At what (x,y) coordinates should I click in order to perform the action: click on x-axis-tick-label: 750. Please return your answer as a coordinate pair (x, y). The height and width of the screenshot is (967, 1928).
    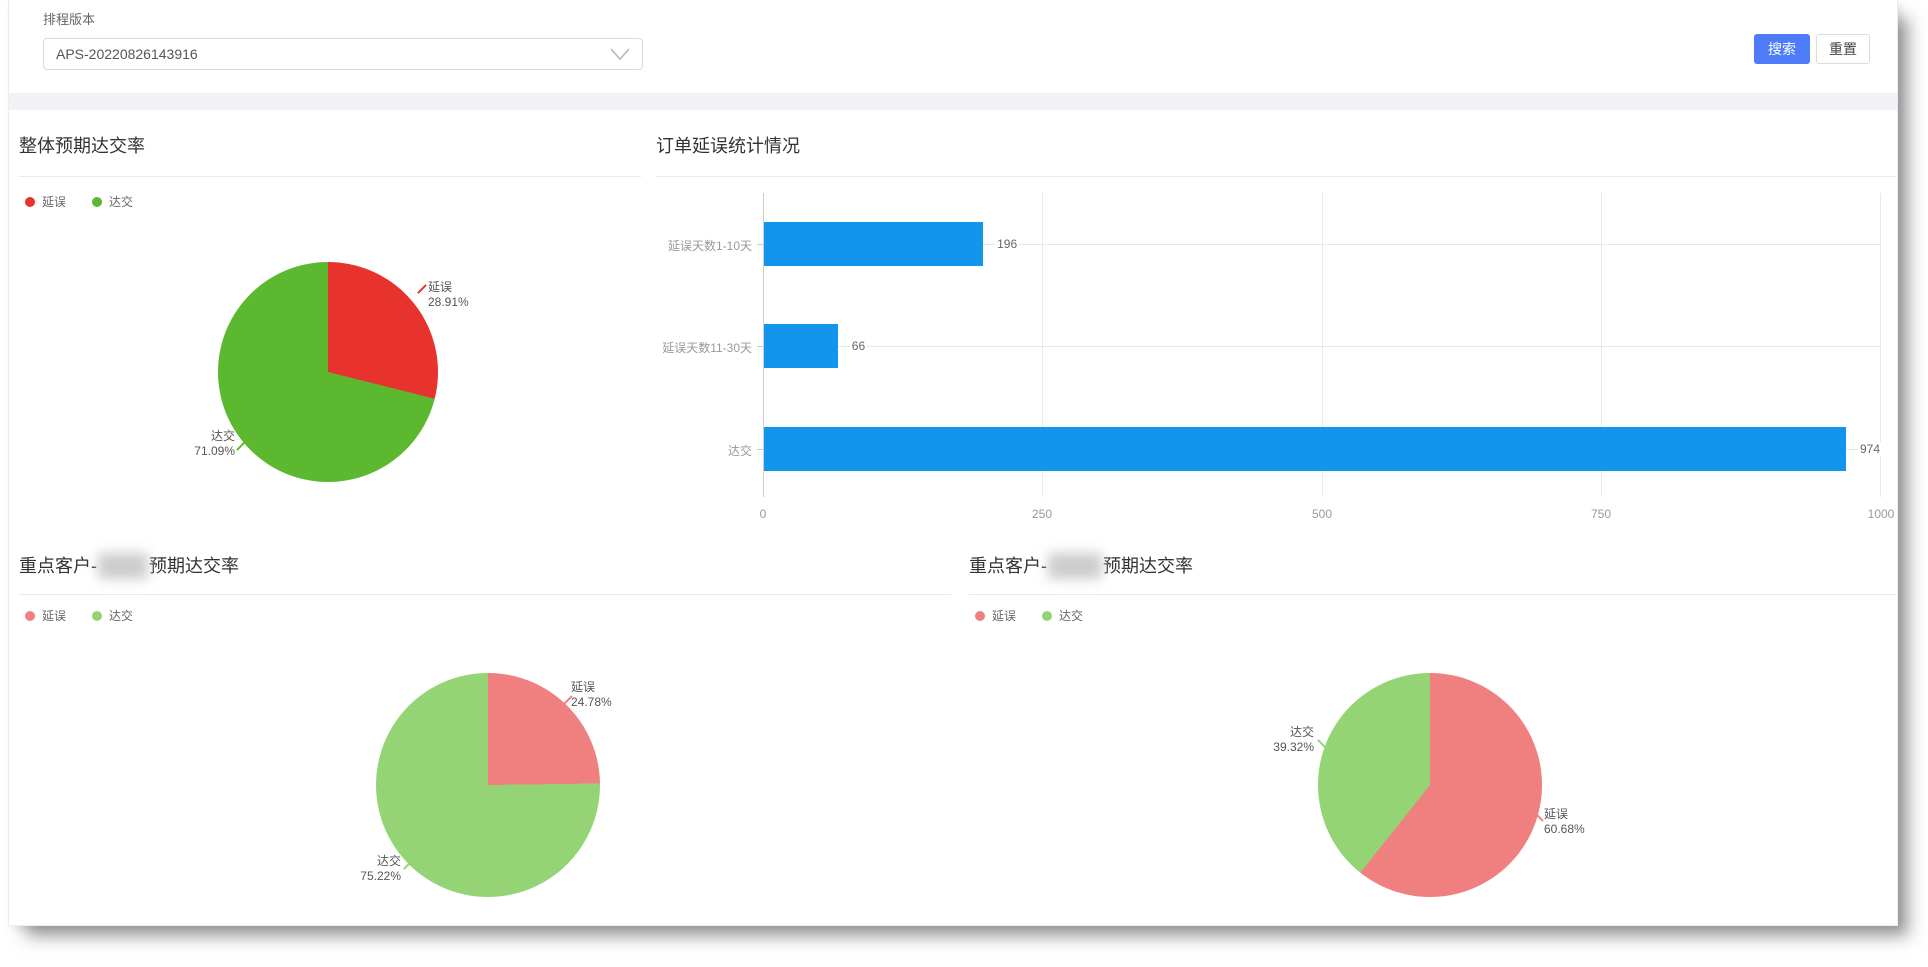
    Looking at the image, I should click on (1601, 514).